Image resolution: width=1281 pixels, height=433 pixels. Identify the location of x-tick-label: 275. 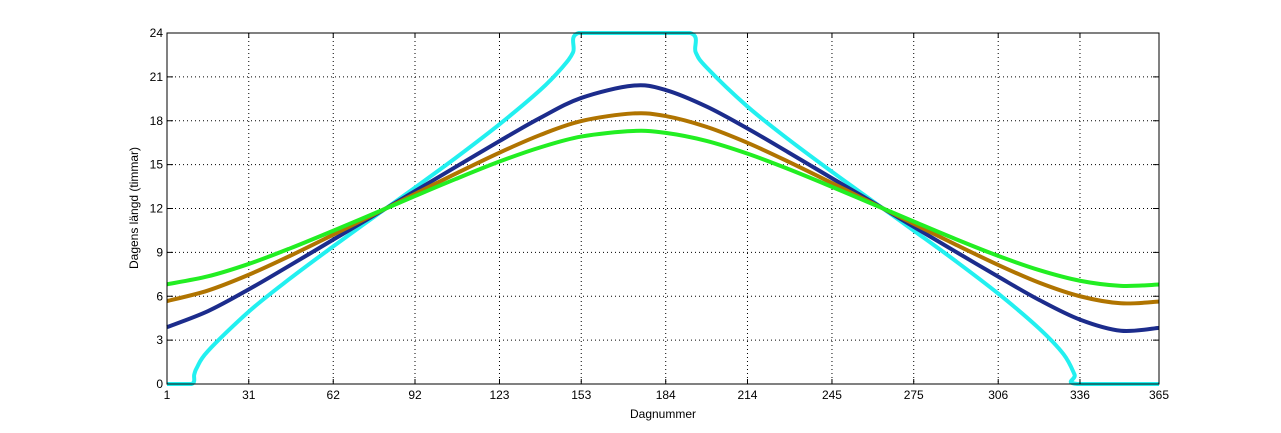
(914, 395).